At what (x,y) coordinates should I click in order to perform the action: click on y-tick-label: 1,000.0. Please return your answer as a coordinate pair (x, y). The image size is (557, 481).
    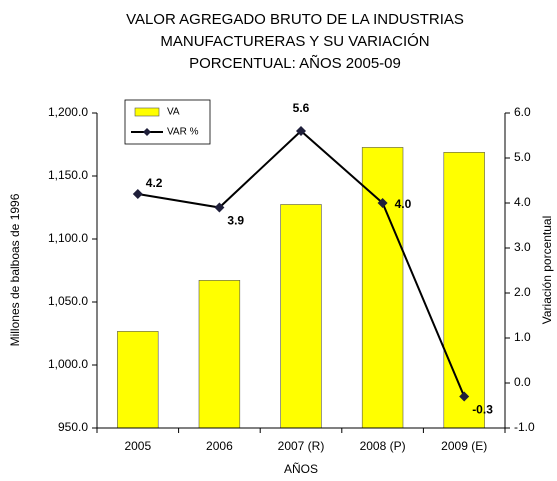
    Looking at the image, I should click on (68, 364).